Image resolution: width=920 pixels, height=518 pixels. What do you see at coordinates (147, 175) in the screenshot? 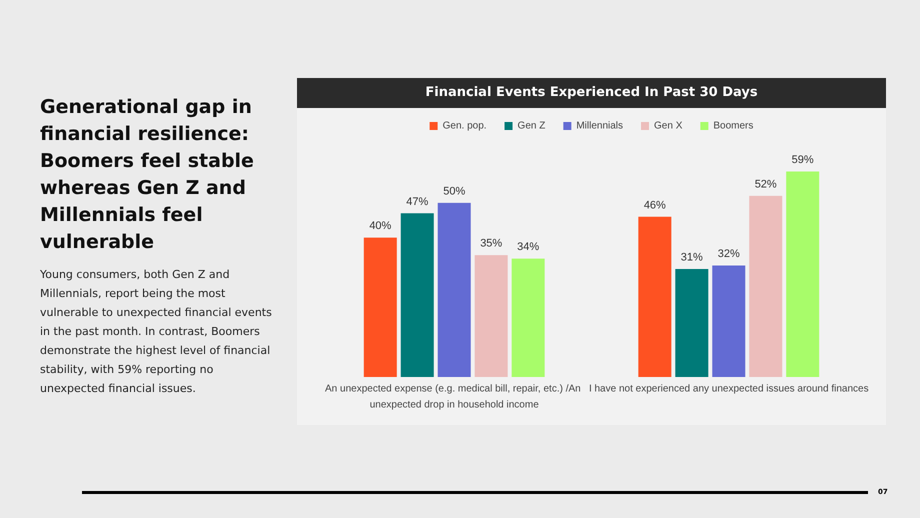
I see `text: Generational gap in financial resilience: Boomers feel stable whereas Gen Z and Millennials feel vulnerable` at bounding box center [147, 175].